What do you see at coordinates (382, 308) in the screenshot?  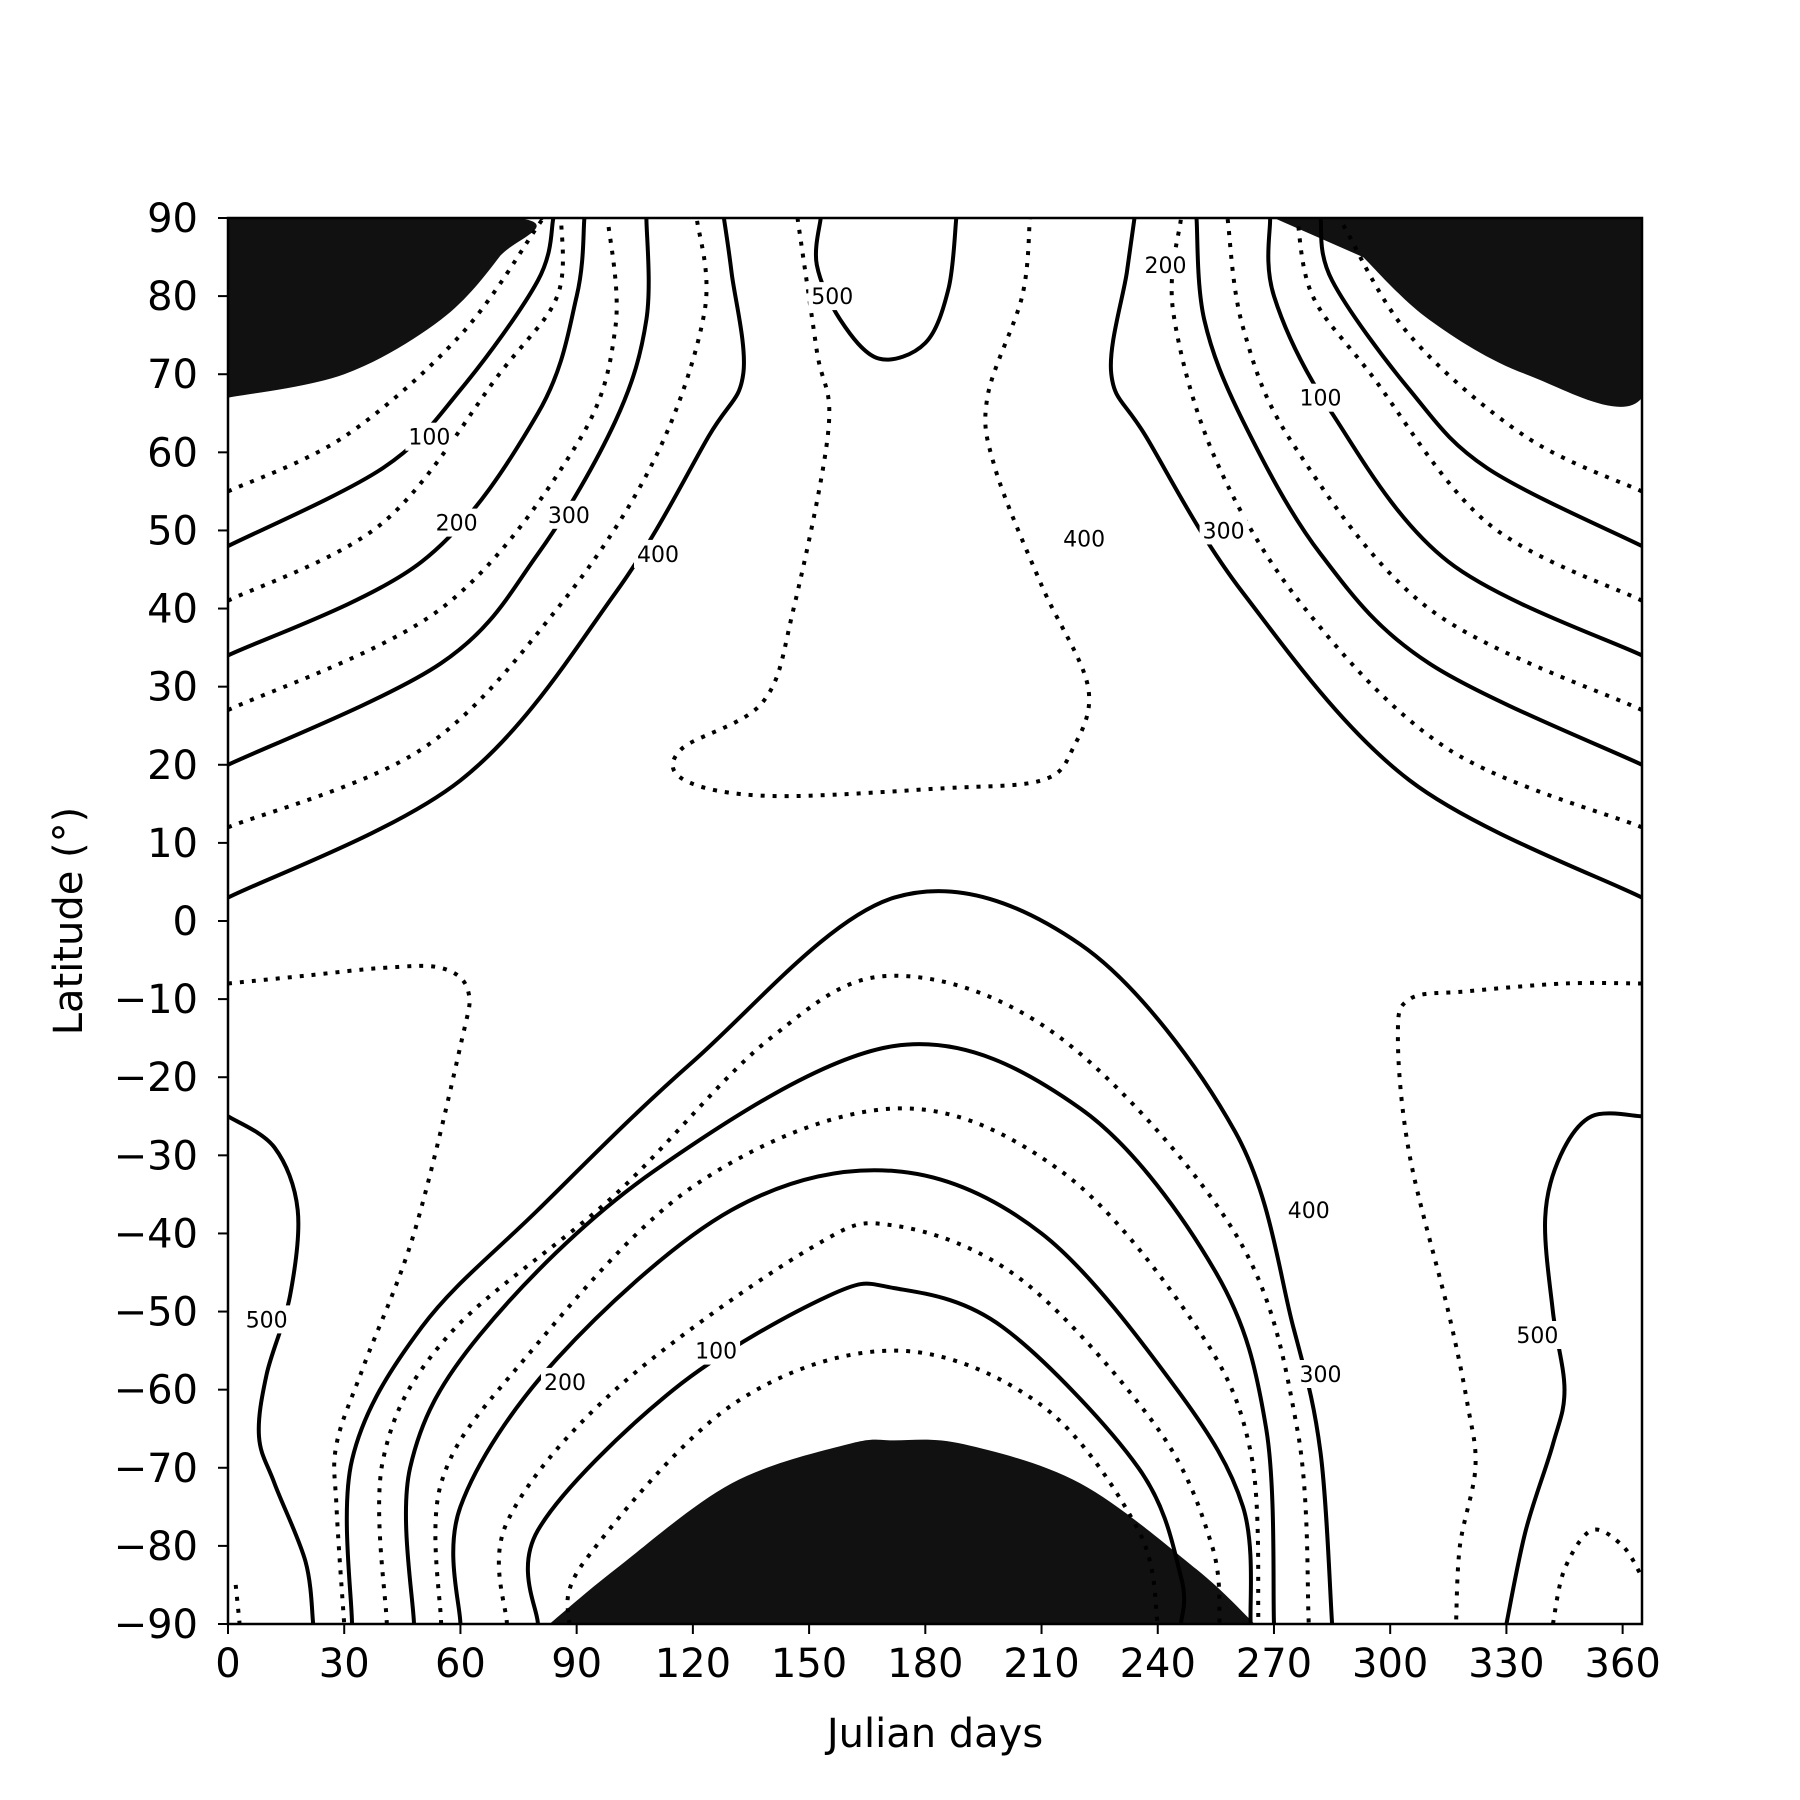 I see `north-polar-night-left` at bounding box center [382, 308].